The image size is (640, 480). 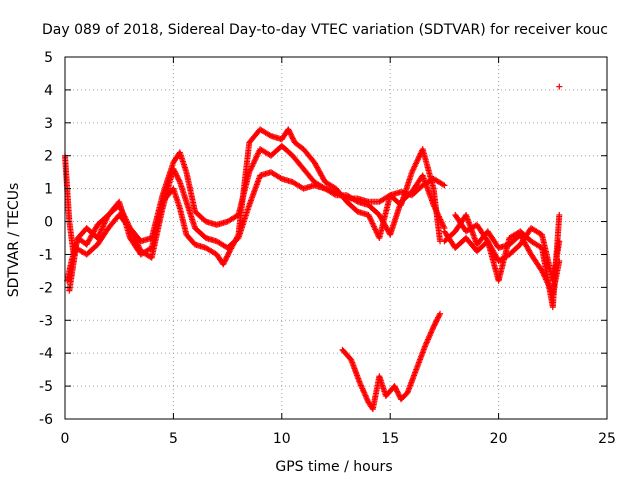 I want to click on y-tick-label: -4, so click(x=46, y=354).